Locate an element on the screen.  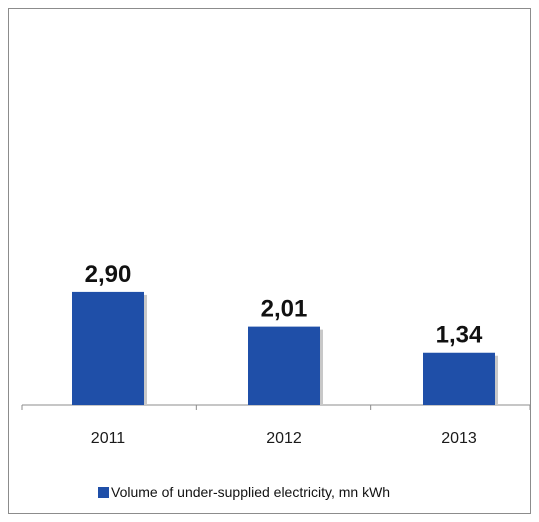
bar-2013 is located at coordinates (459, 378).